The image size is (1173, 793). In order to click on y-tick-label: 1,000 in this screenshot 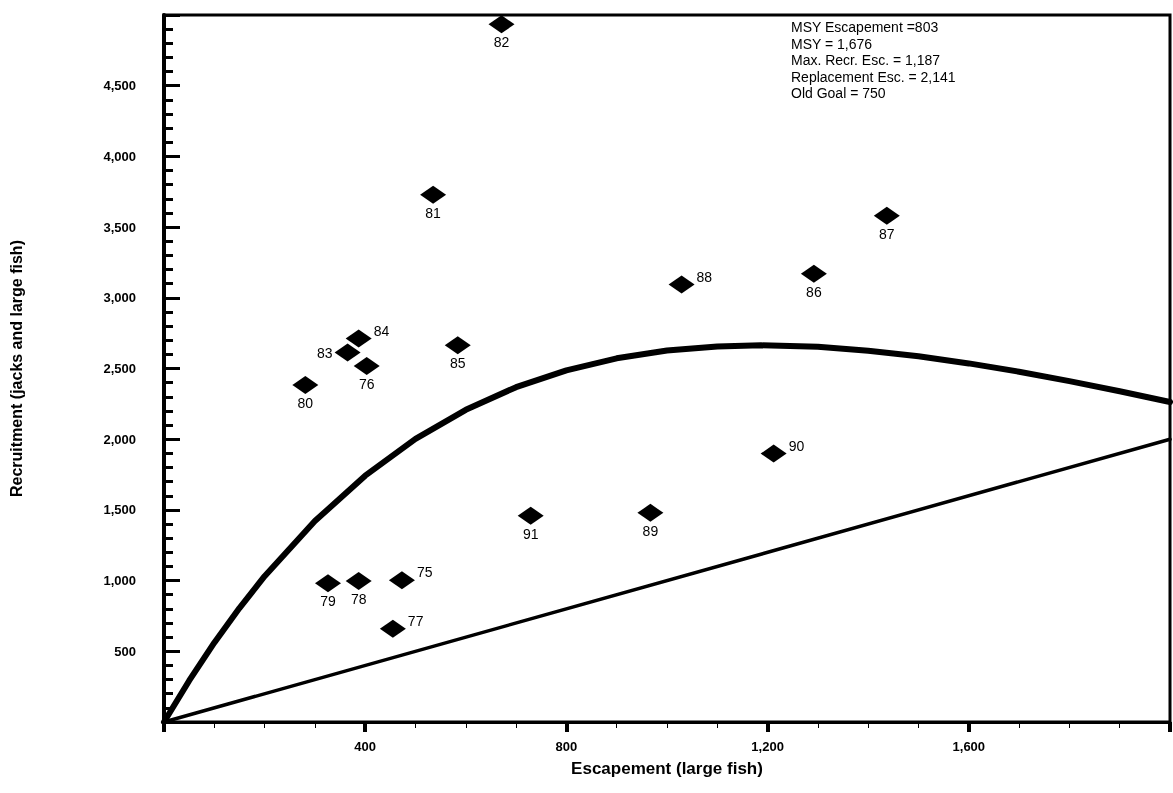, I will do `click(119, 581)`.